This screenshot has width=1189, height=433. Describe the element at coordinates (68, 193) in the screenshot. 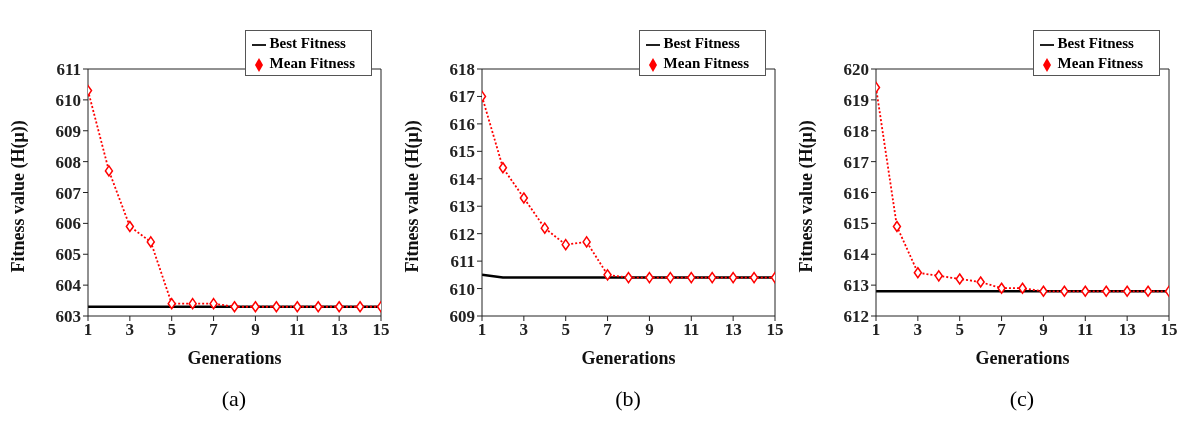

I see `y-tick-label: 607` at that location.